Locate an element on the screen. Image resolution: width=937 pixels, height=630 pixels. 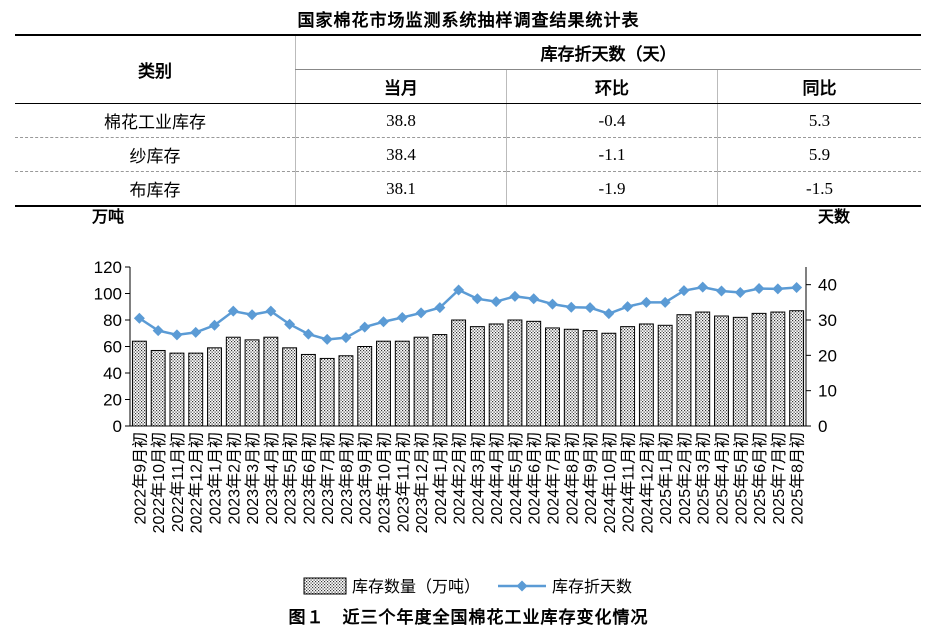
x-tick-label: 2022年12月初 is located at coordinates (197, 482).